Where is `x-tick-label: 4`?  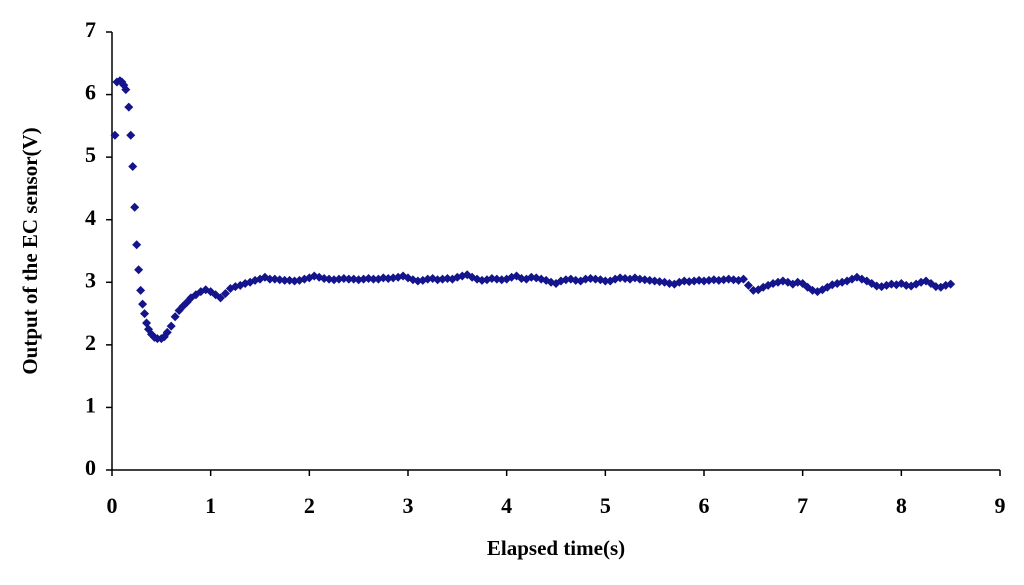
x-tick-label: 4 is located at coordinates (506, 505).